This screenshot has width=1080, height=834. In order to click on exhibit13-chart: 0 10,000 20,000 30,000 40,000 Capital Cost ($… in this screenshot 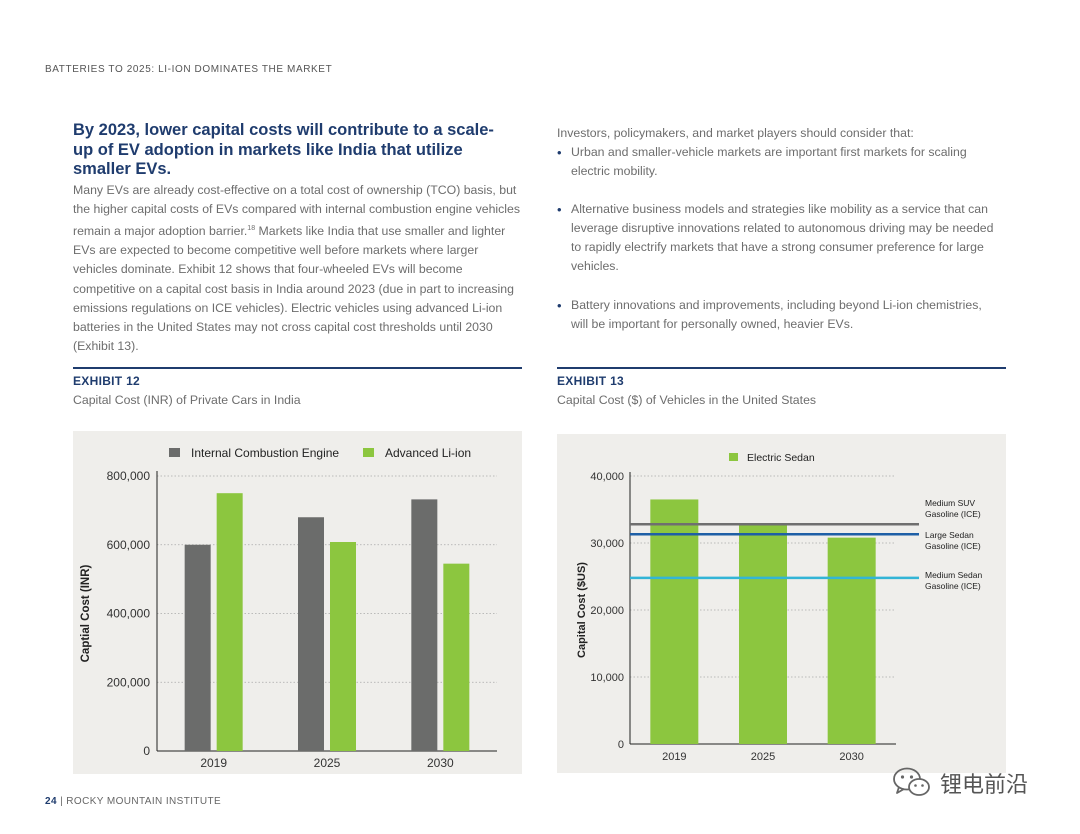, I will do `click(779, 607)`.